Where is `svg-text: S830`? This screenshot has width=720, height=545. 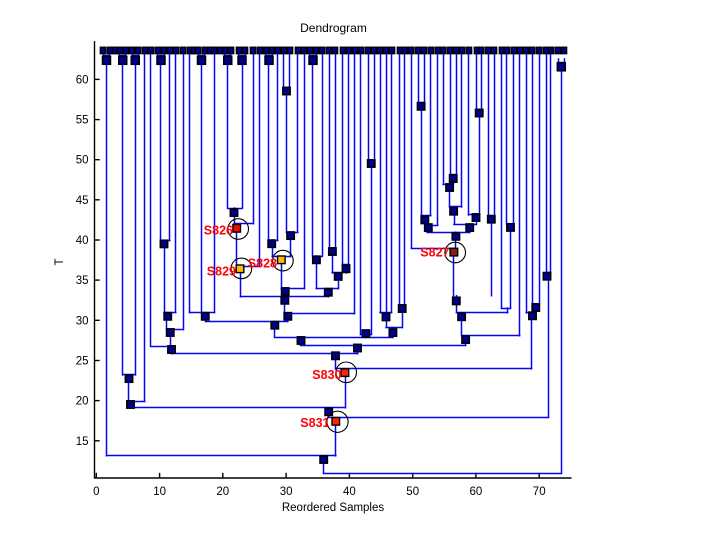 svg-text: S830 is located at coordinates (326, 375).